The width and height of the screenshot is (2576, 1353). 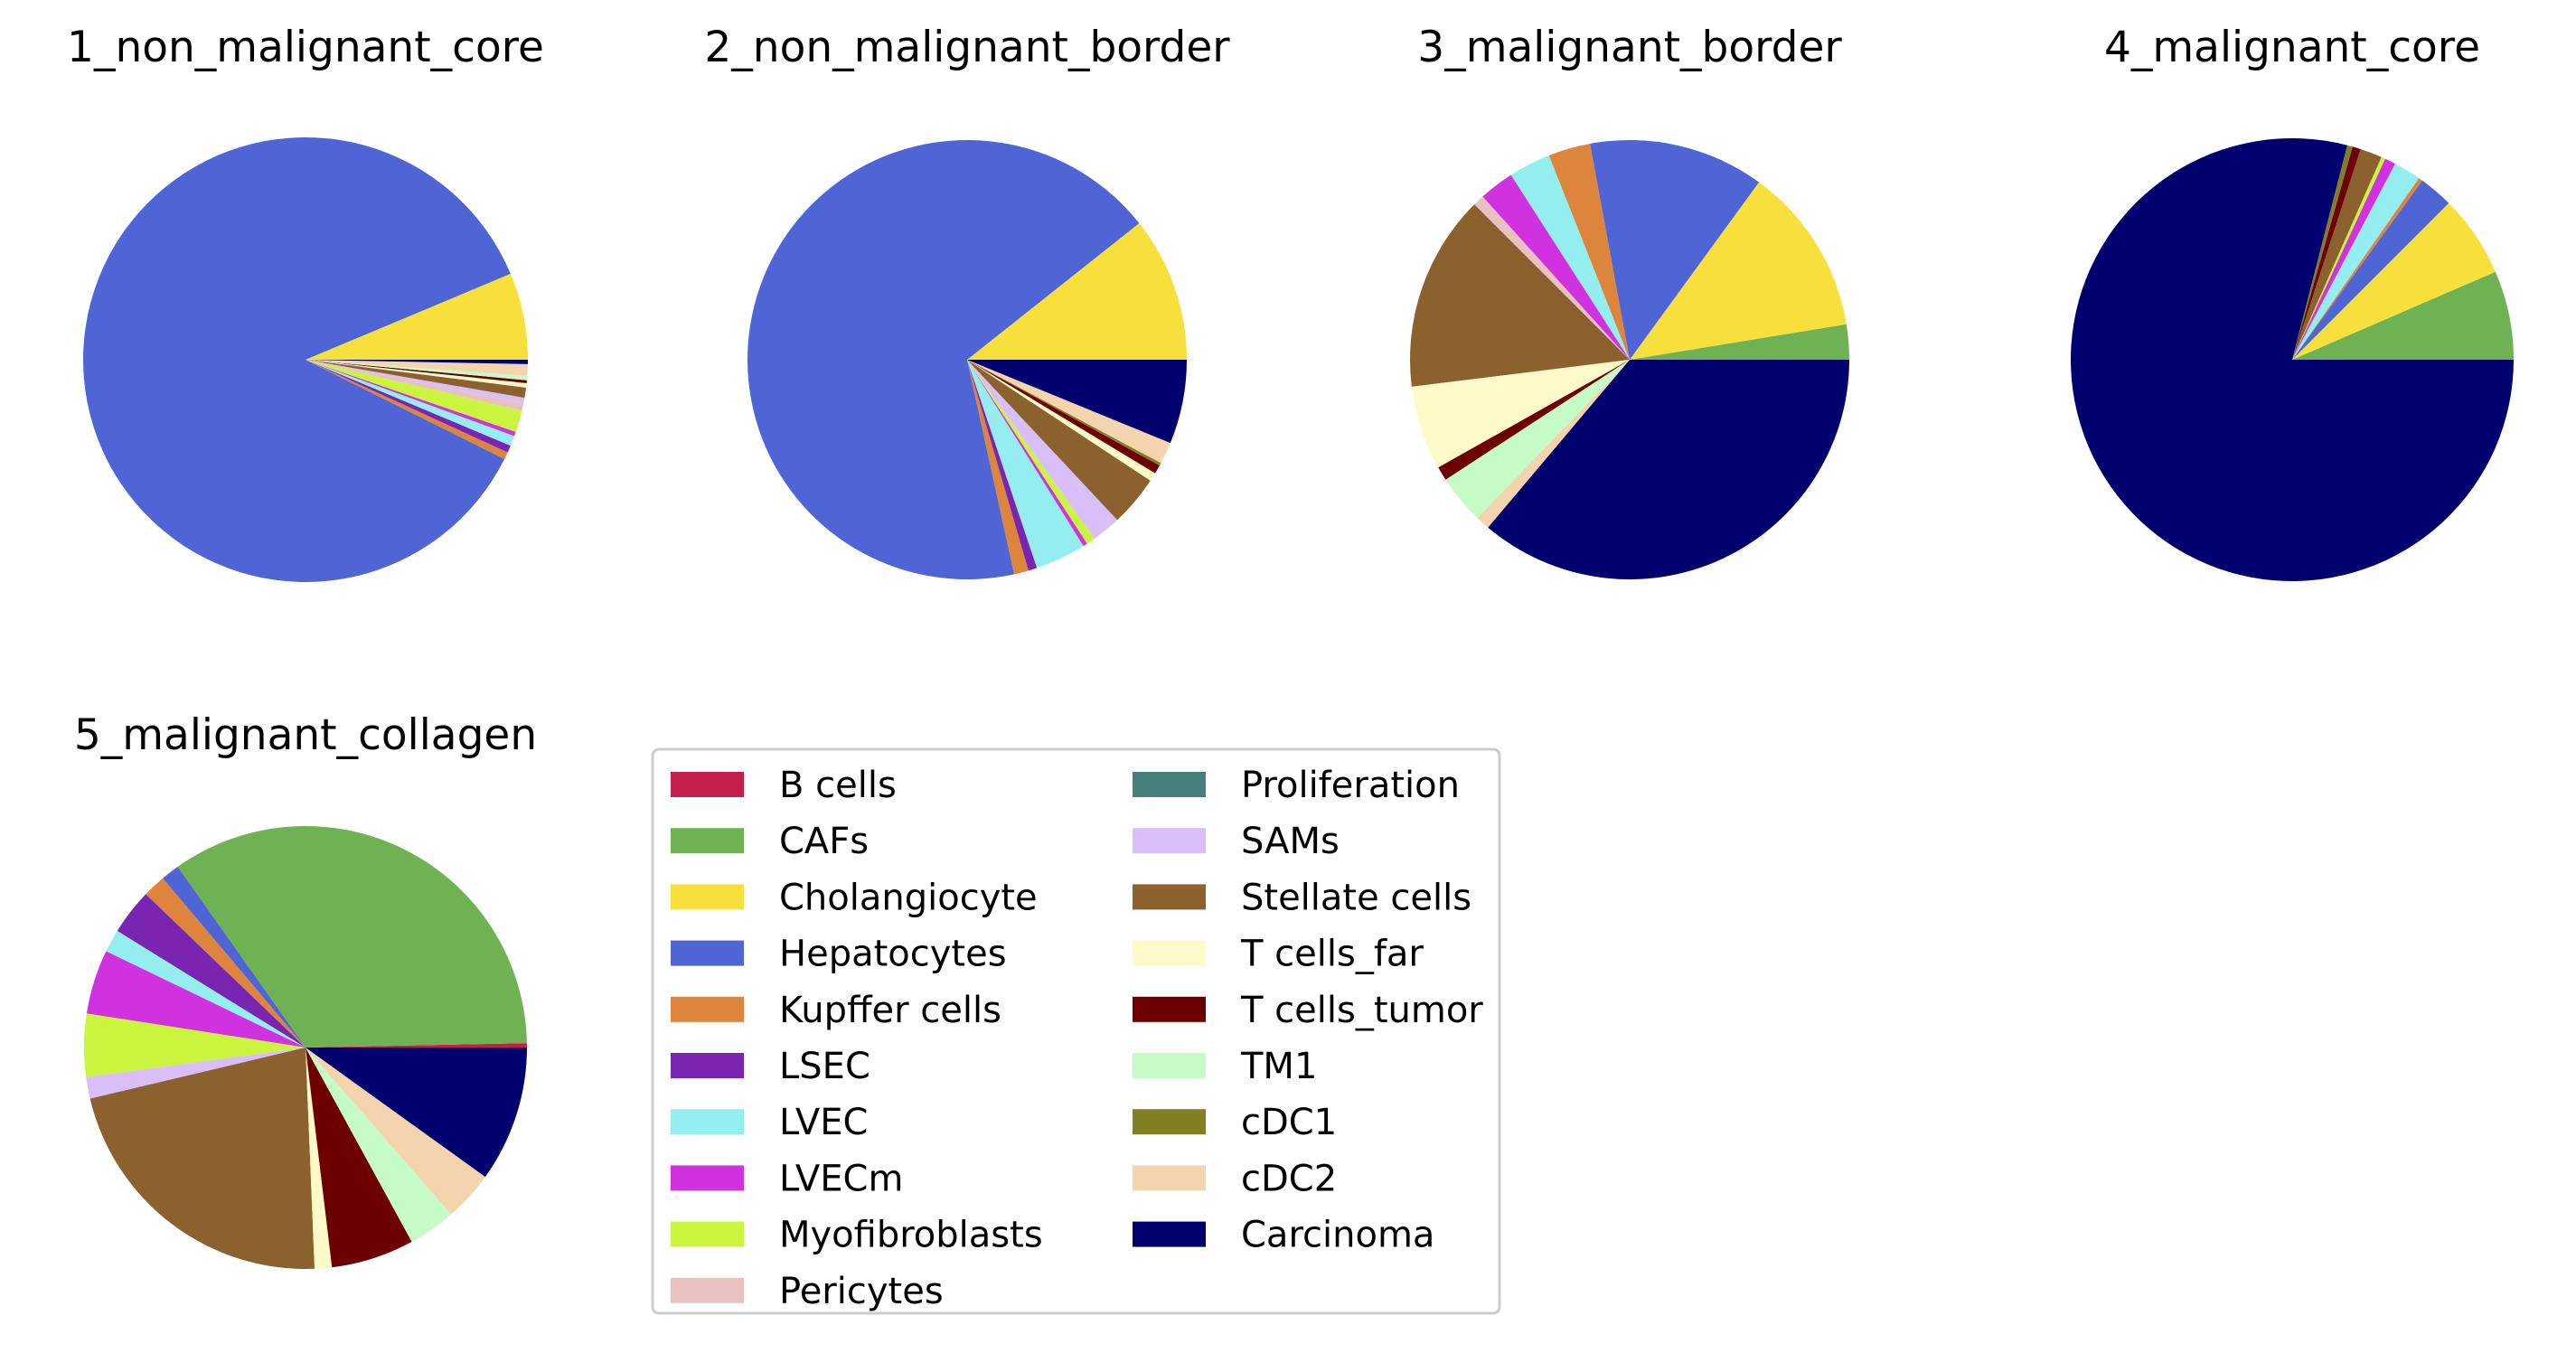 I want to click on legend-label: LVEC, so click(x=824, y=1122).